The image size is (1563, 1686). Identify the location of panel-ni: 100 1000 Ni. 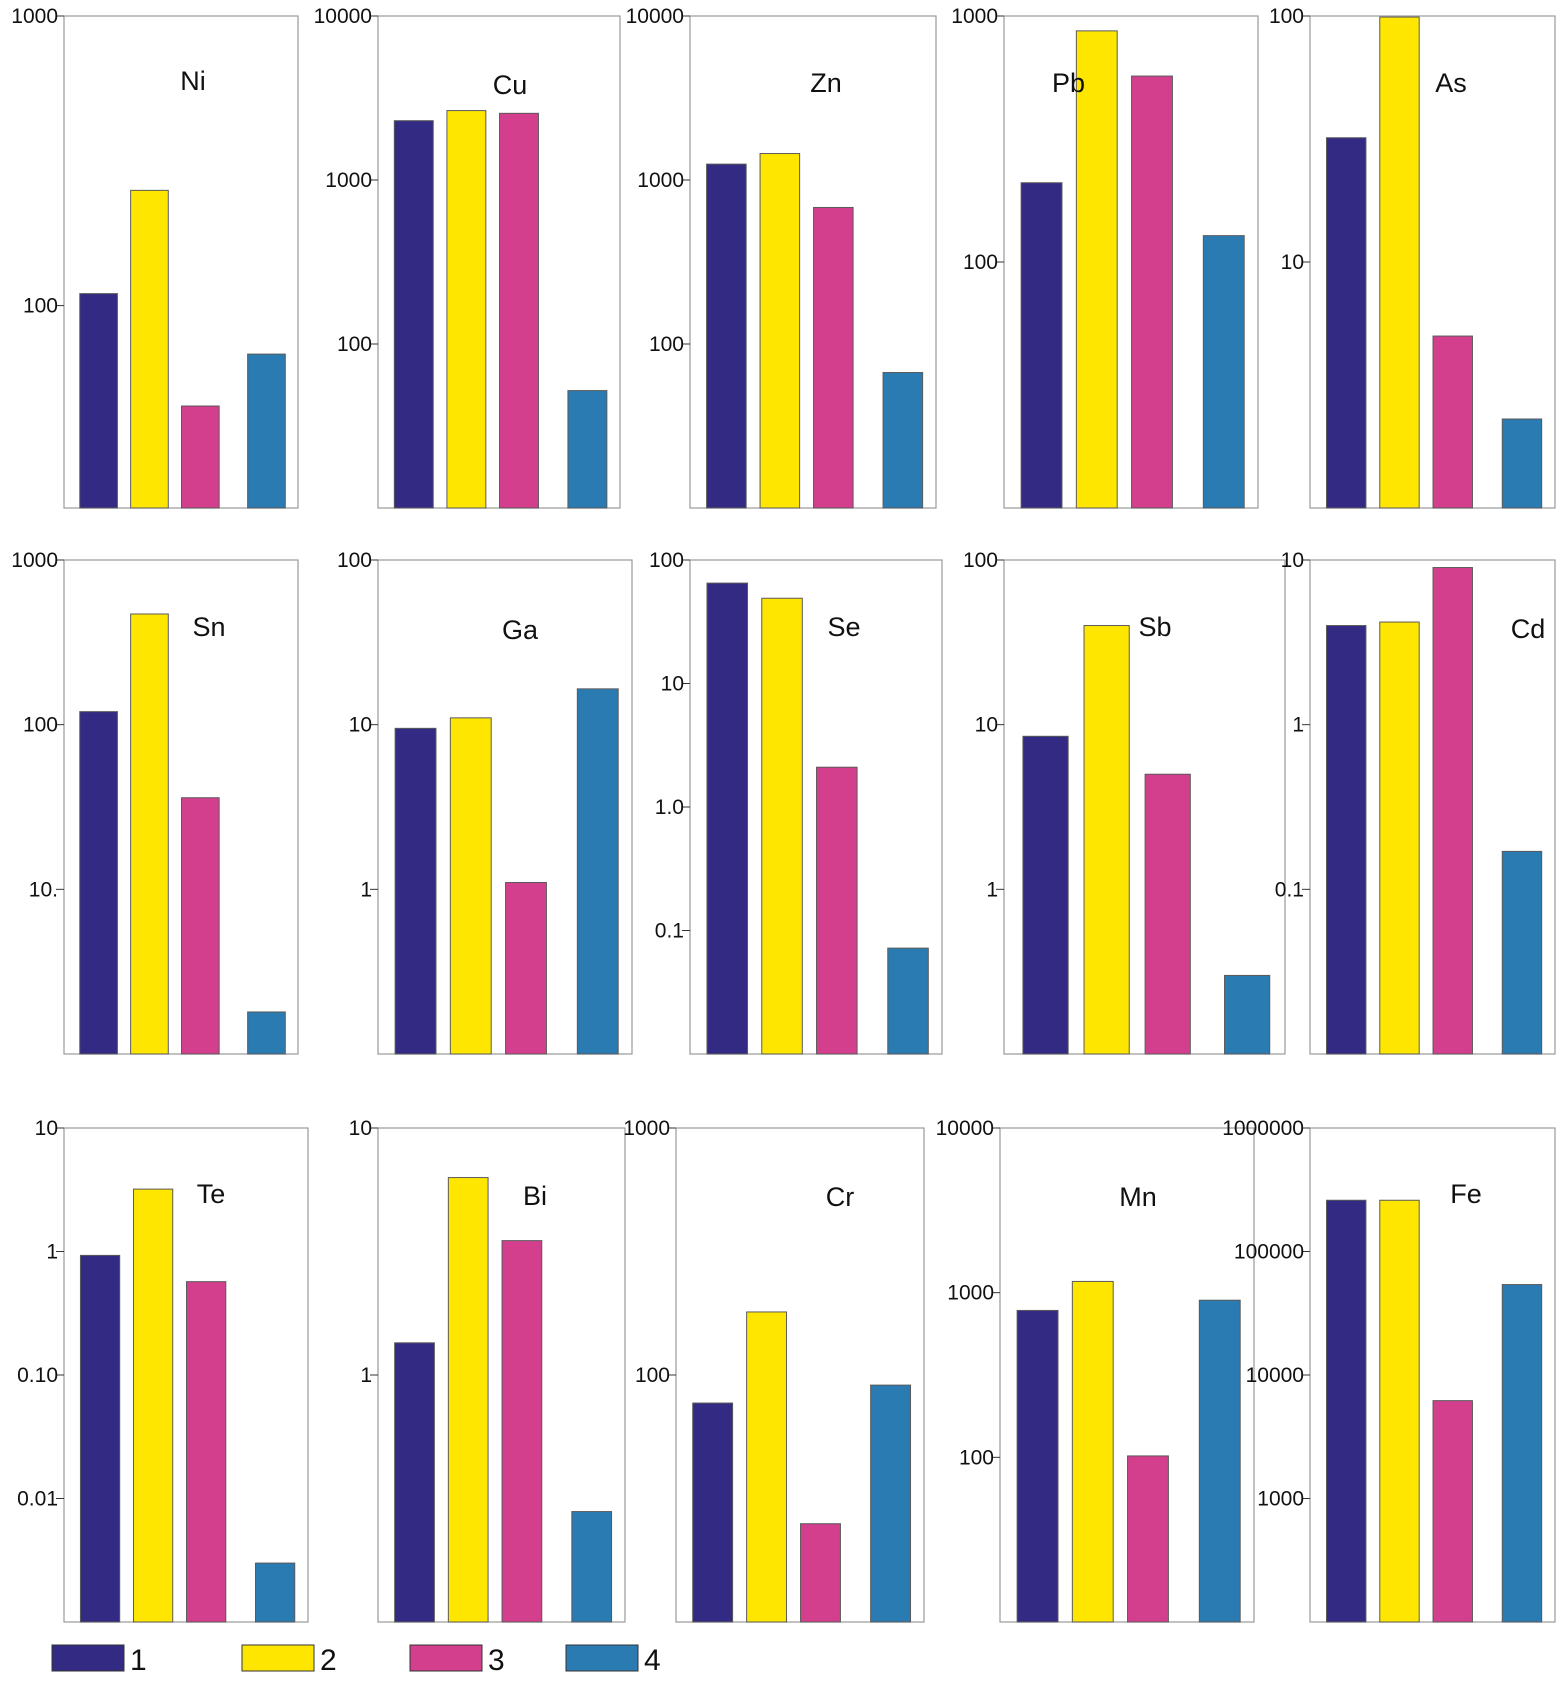
(155, 257).